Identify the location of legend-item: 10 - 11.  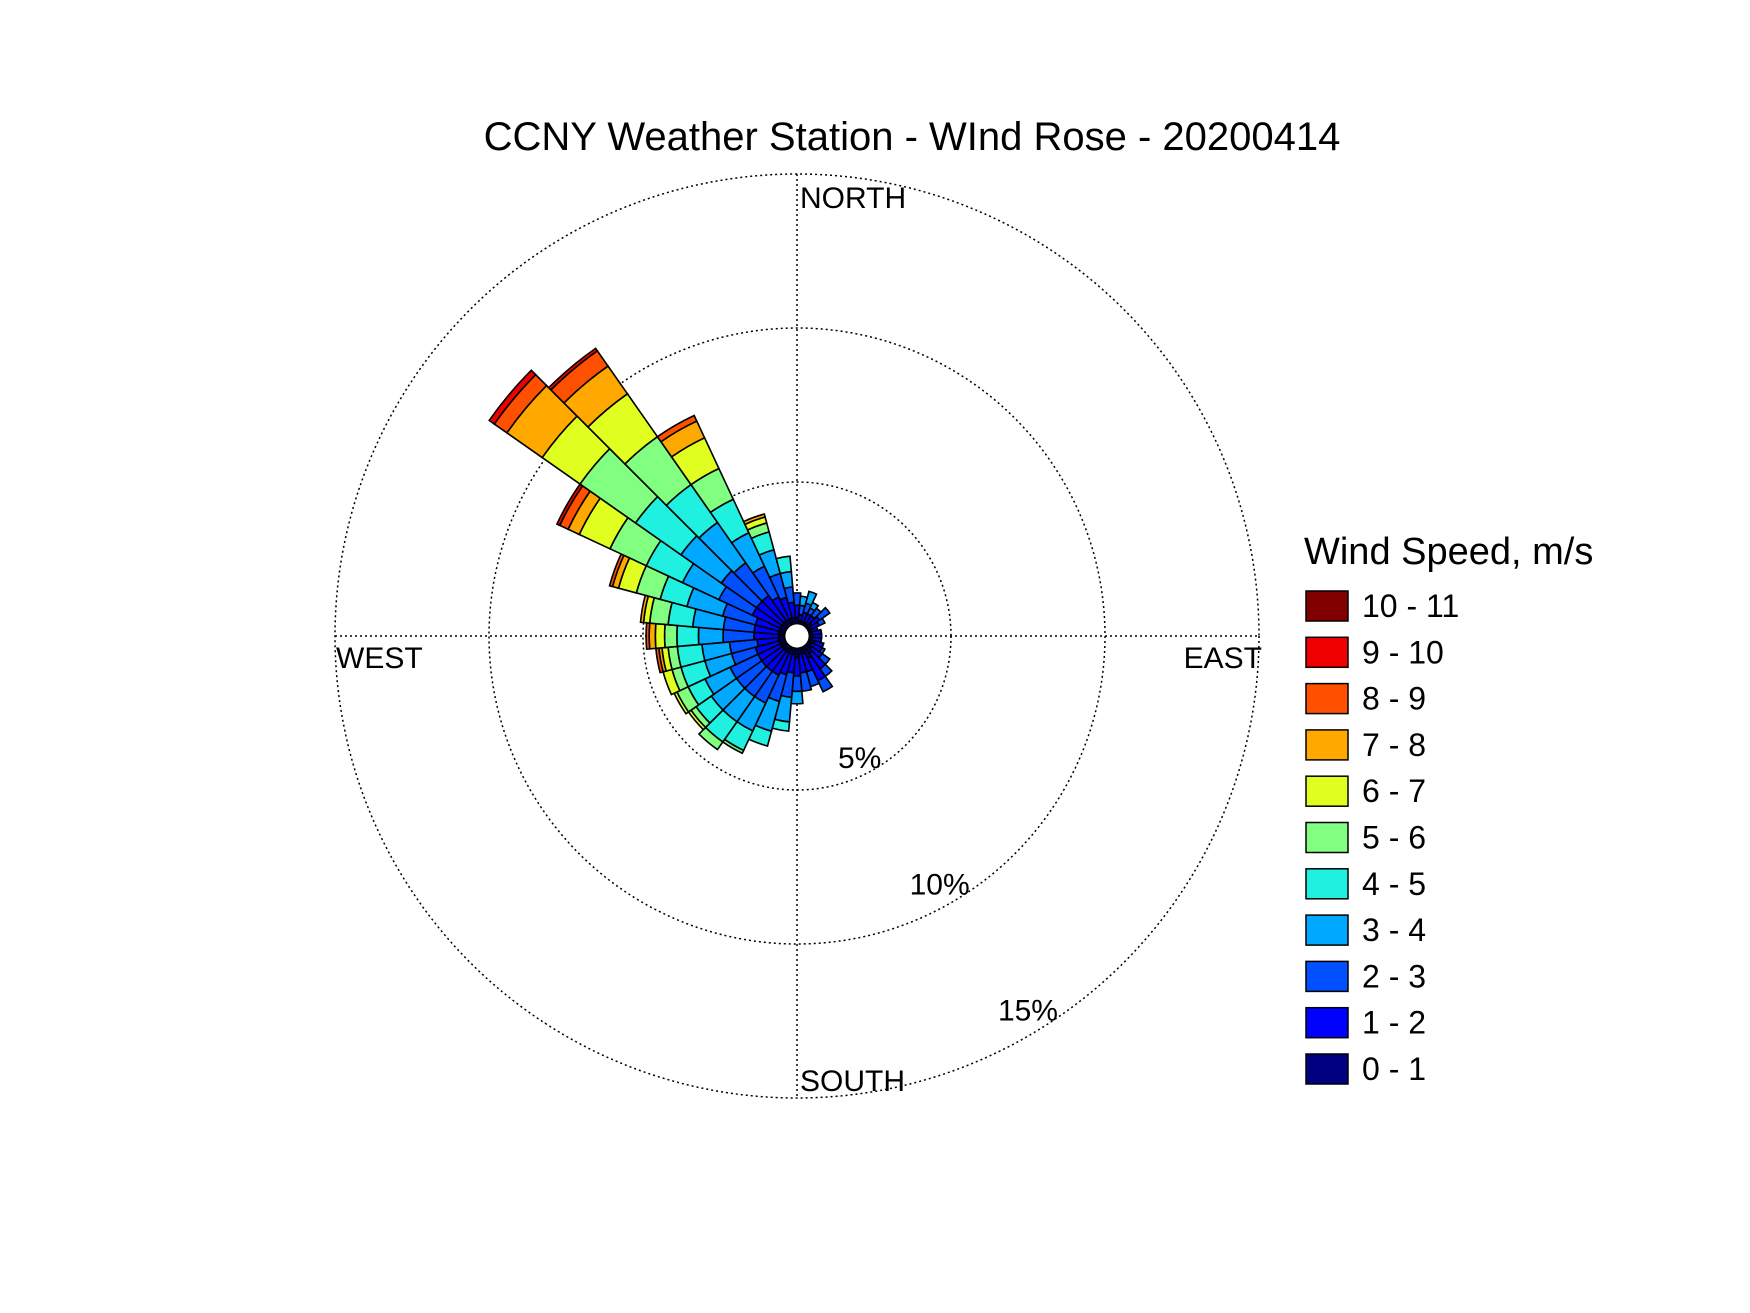
(1382, 606).